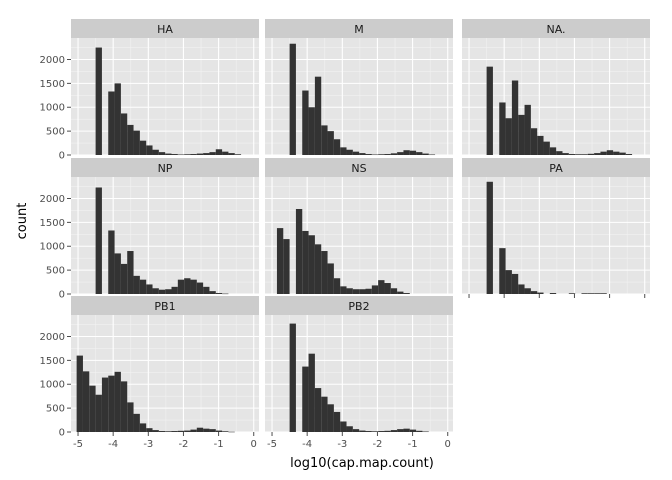  I want to click on facet-ha: HA, so click(165, 87).